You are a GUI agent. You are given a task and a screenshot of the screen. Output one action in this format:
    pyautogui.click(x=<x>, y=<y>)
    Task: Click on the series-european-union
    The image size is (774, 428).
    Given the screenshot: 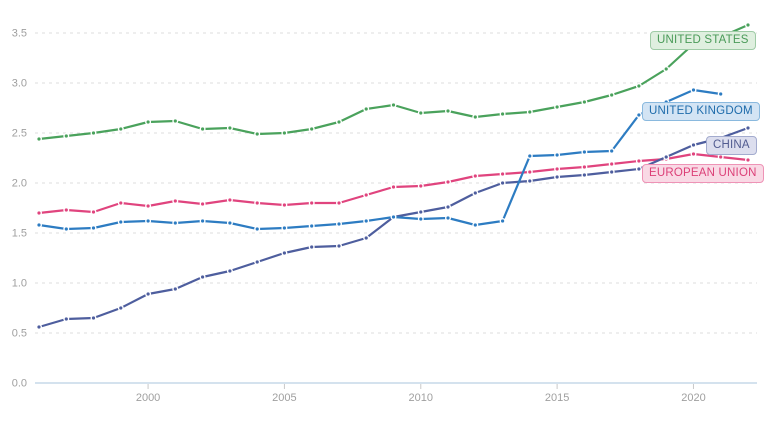 What is the action you would take?
    pyautogui.click(x=394, y=183)
    